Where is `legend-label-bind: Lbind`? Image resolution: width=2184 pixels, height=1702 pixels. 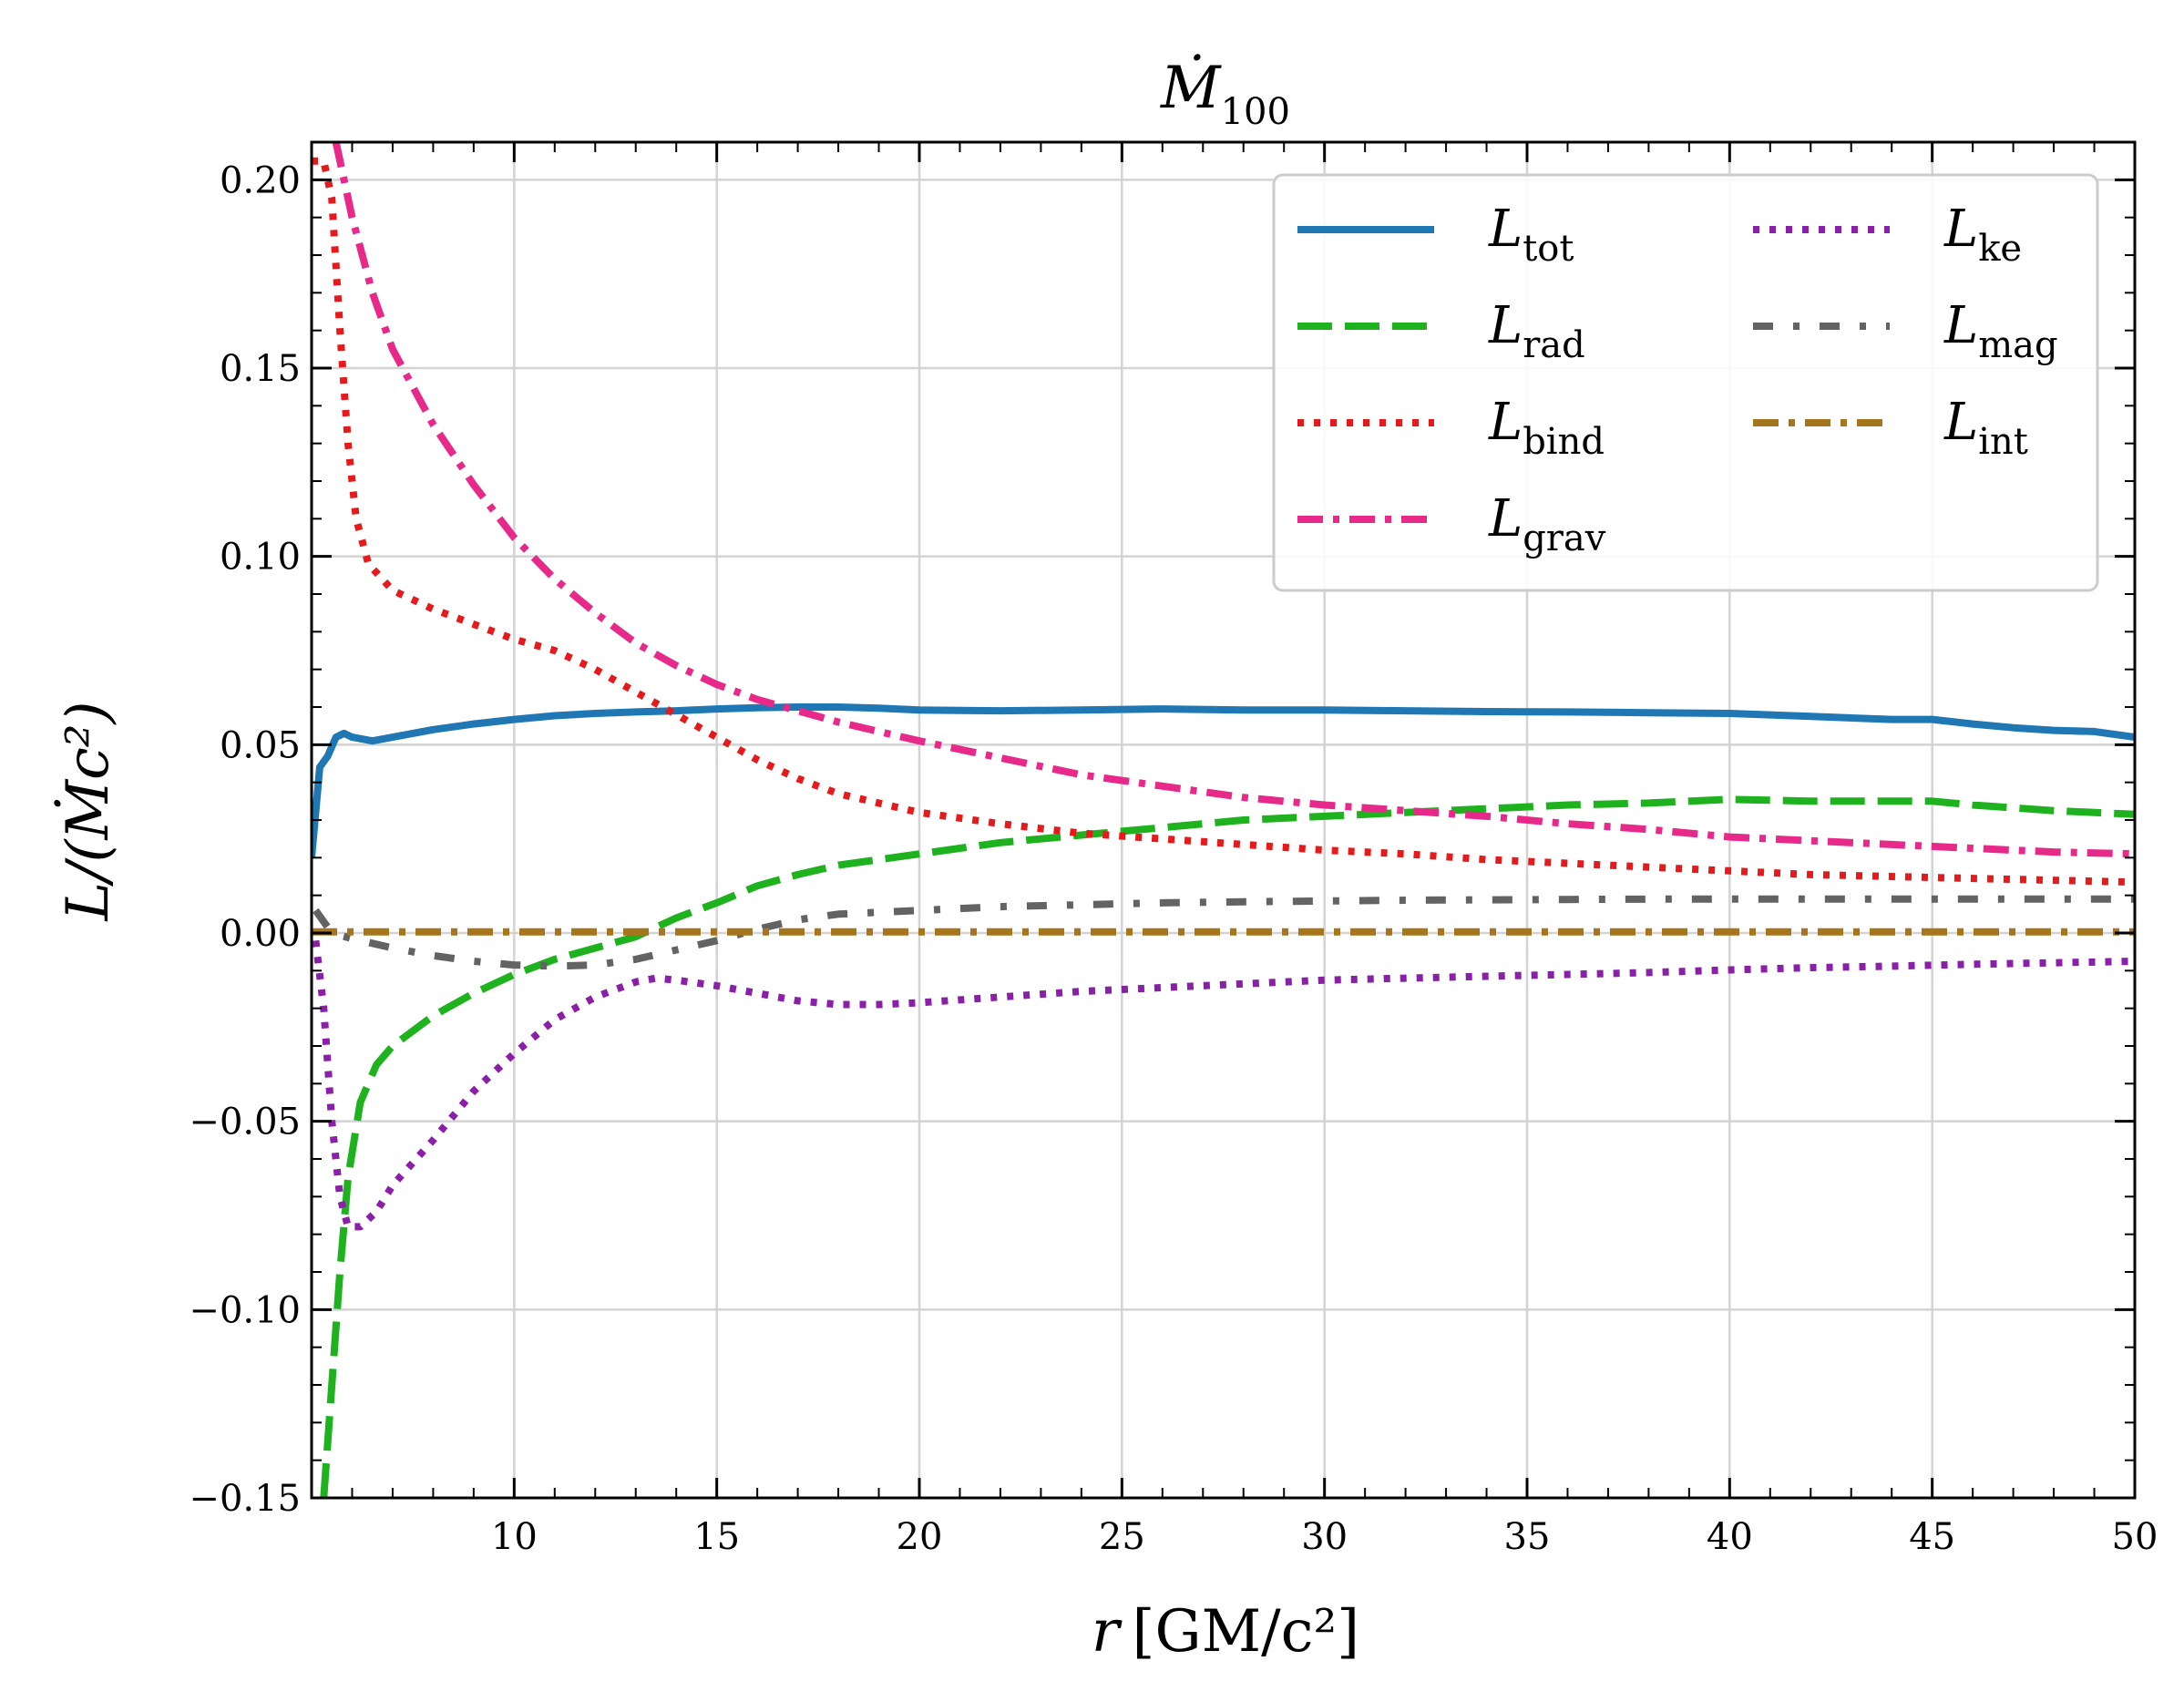 legend-label-bind: Lbind is located at coordinates (1547, 428).